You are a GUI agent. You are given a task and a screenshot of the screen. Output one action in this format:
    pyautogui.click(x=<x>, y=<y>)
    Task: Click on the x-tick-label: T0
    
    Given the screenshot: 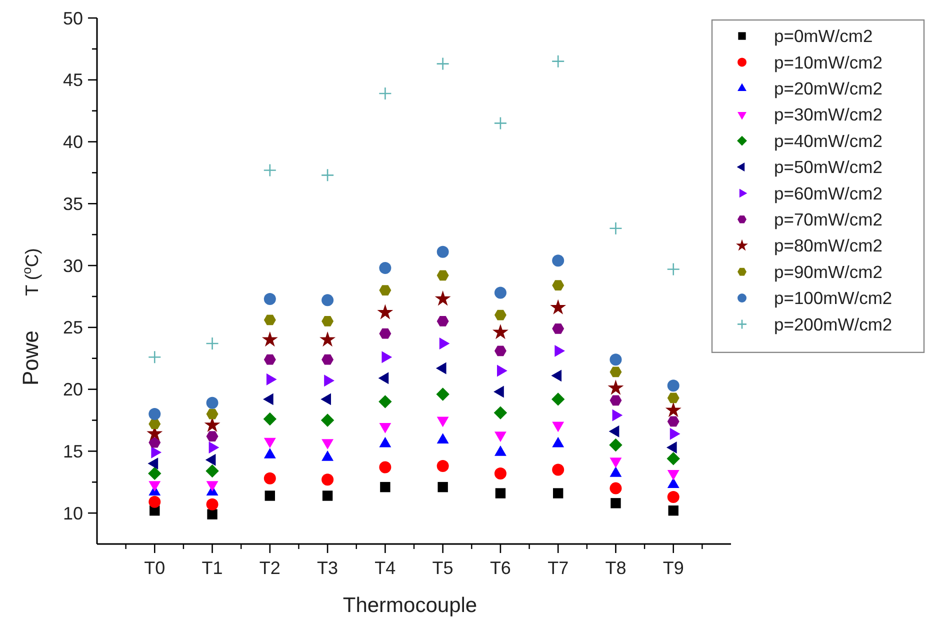 What is the action you would take?
    pyautogui.click(x=155, y=568)
    